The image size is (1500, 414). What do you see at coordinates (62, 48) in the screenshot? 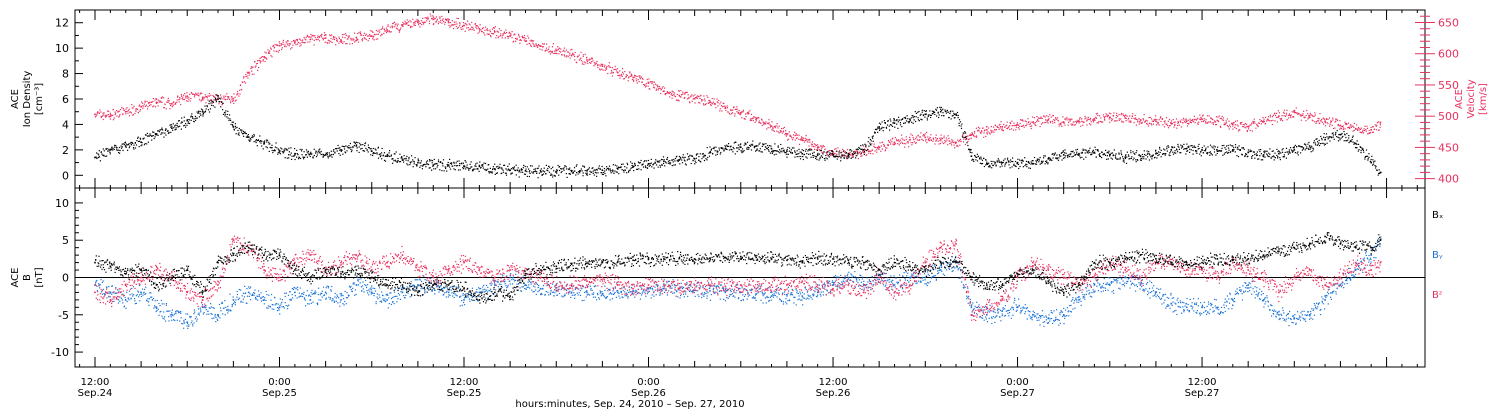
I see `left-tick-label: 10` at bounding box center [62, 48].